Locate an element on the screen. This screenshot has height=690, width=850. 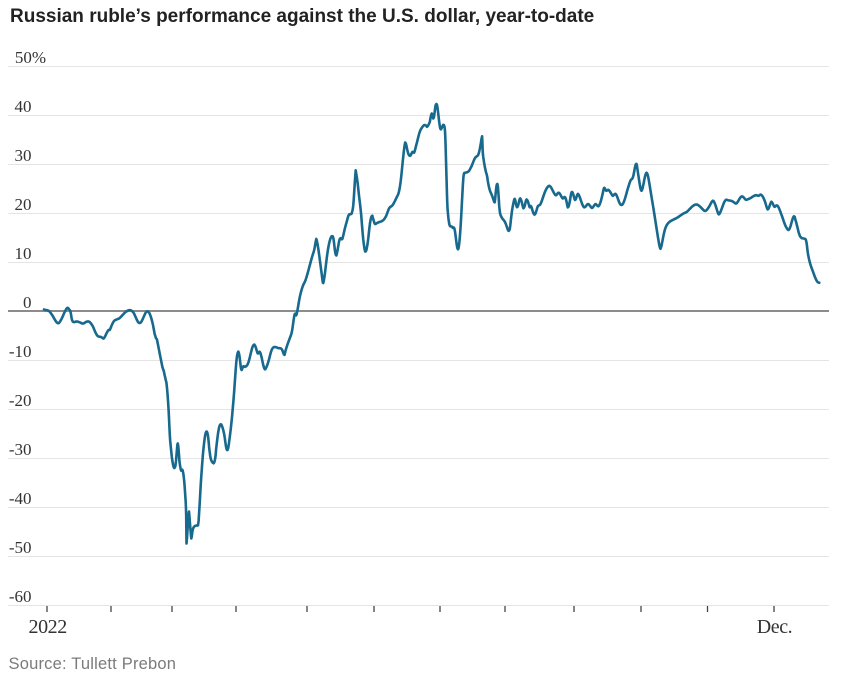
svg-text: 10 is located at coordinates (23, 253).